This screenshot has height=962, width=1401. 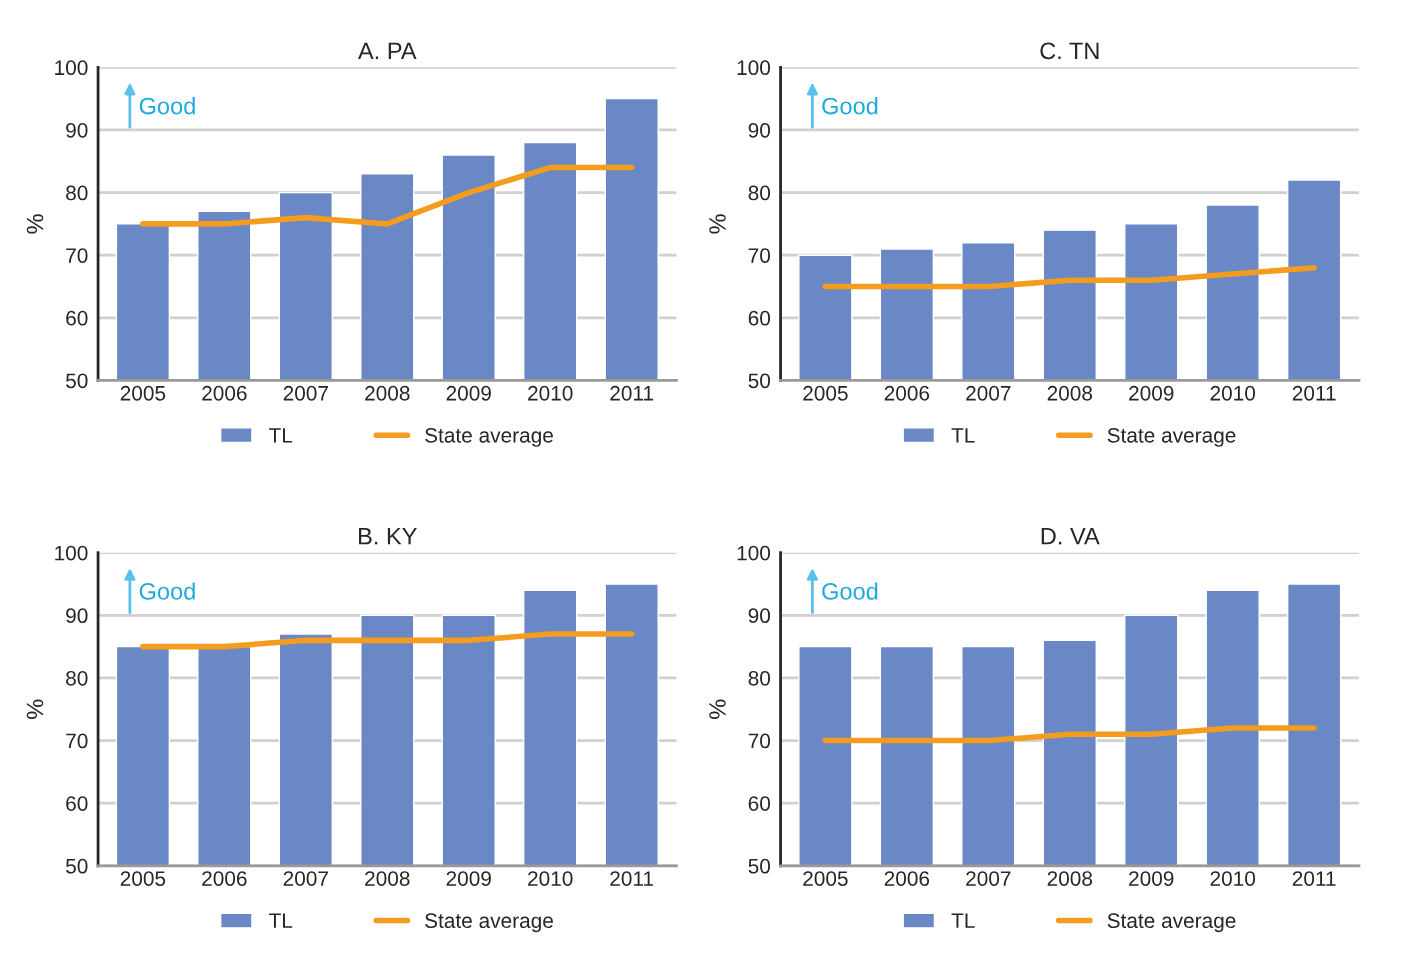 What do you see at coordinates (1069, 51) in the screenshot?
I see `chart-title: C. TN` at bounding box center [1069, 51].